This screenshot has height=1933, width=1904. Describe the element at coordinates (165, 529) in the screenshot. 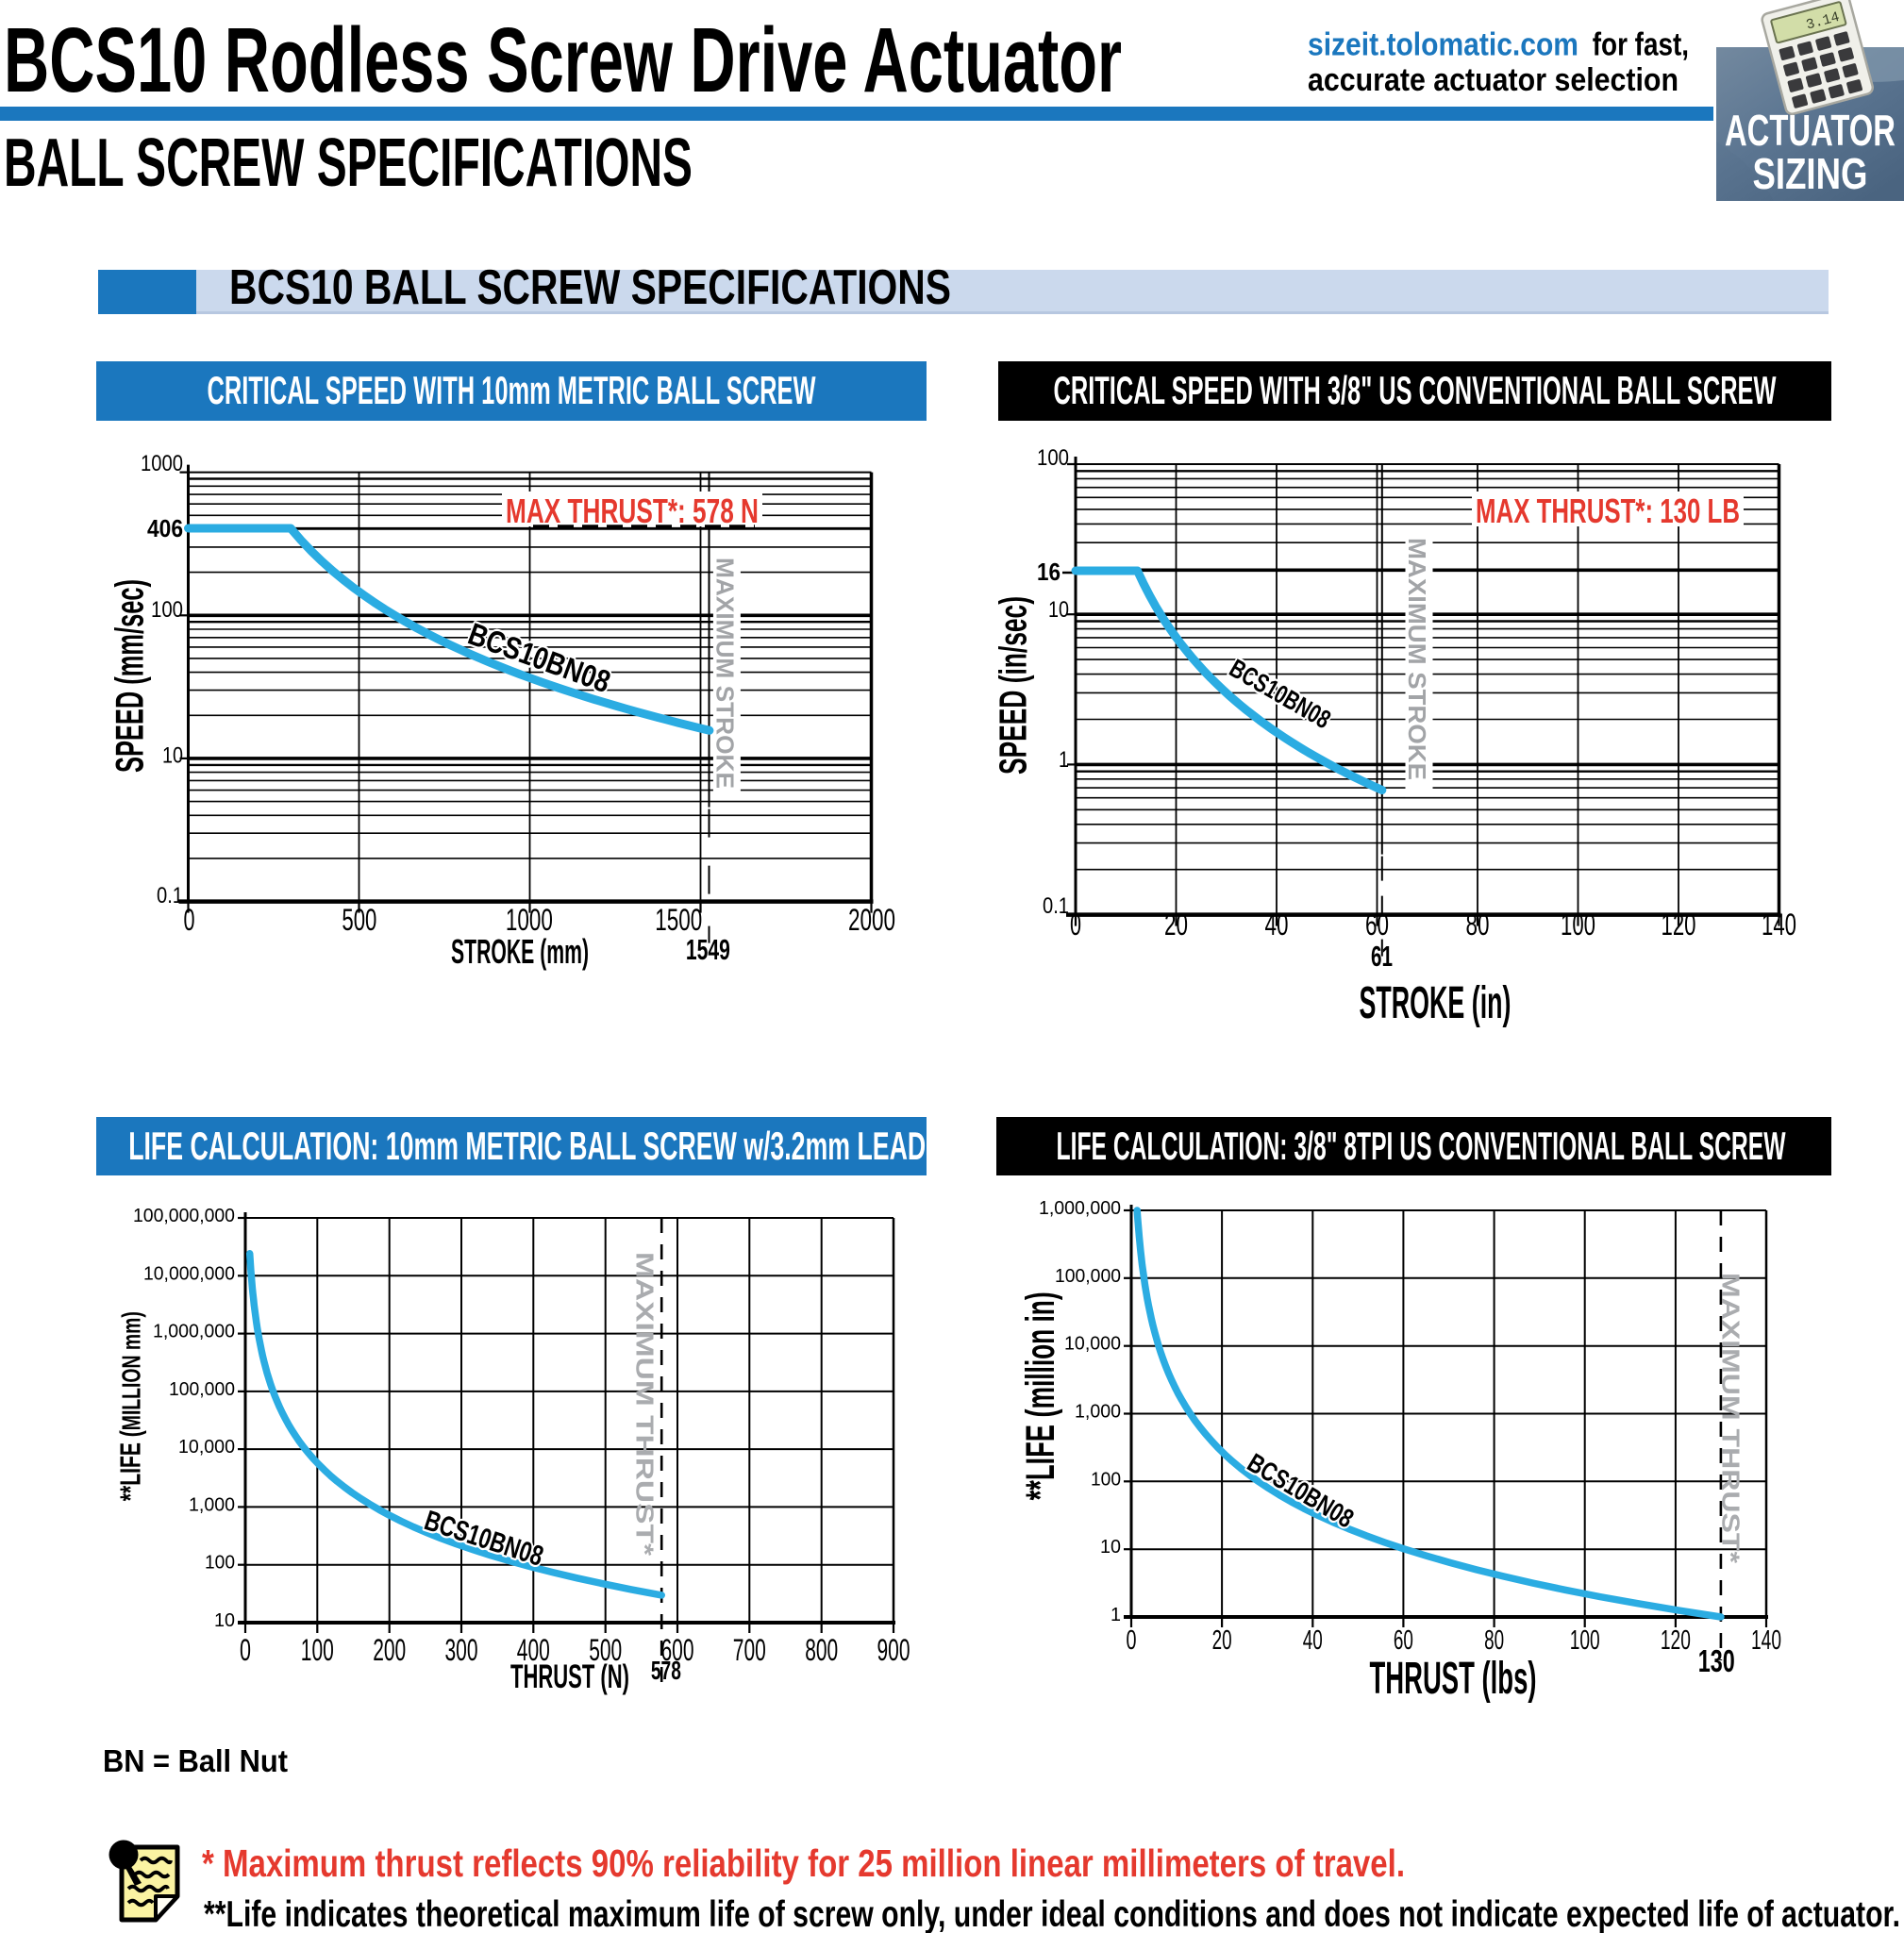

I see `svg-text: 406` at that location.